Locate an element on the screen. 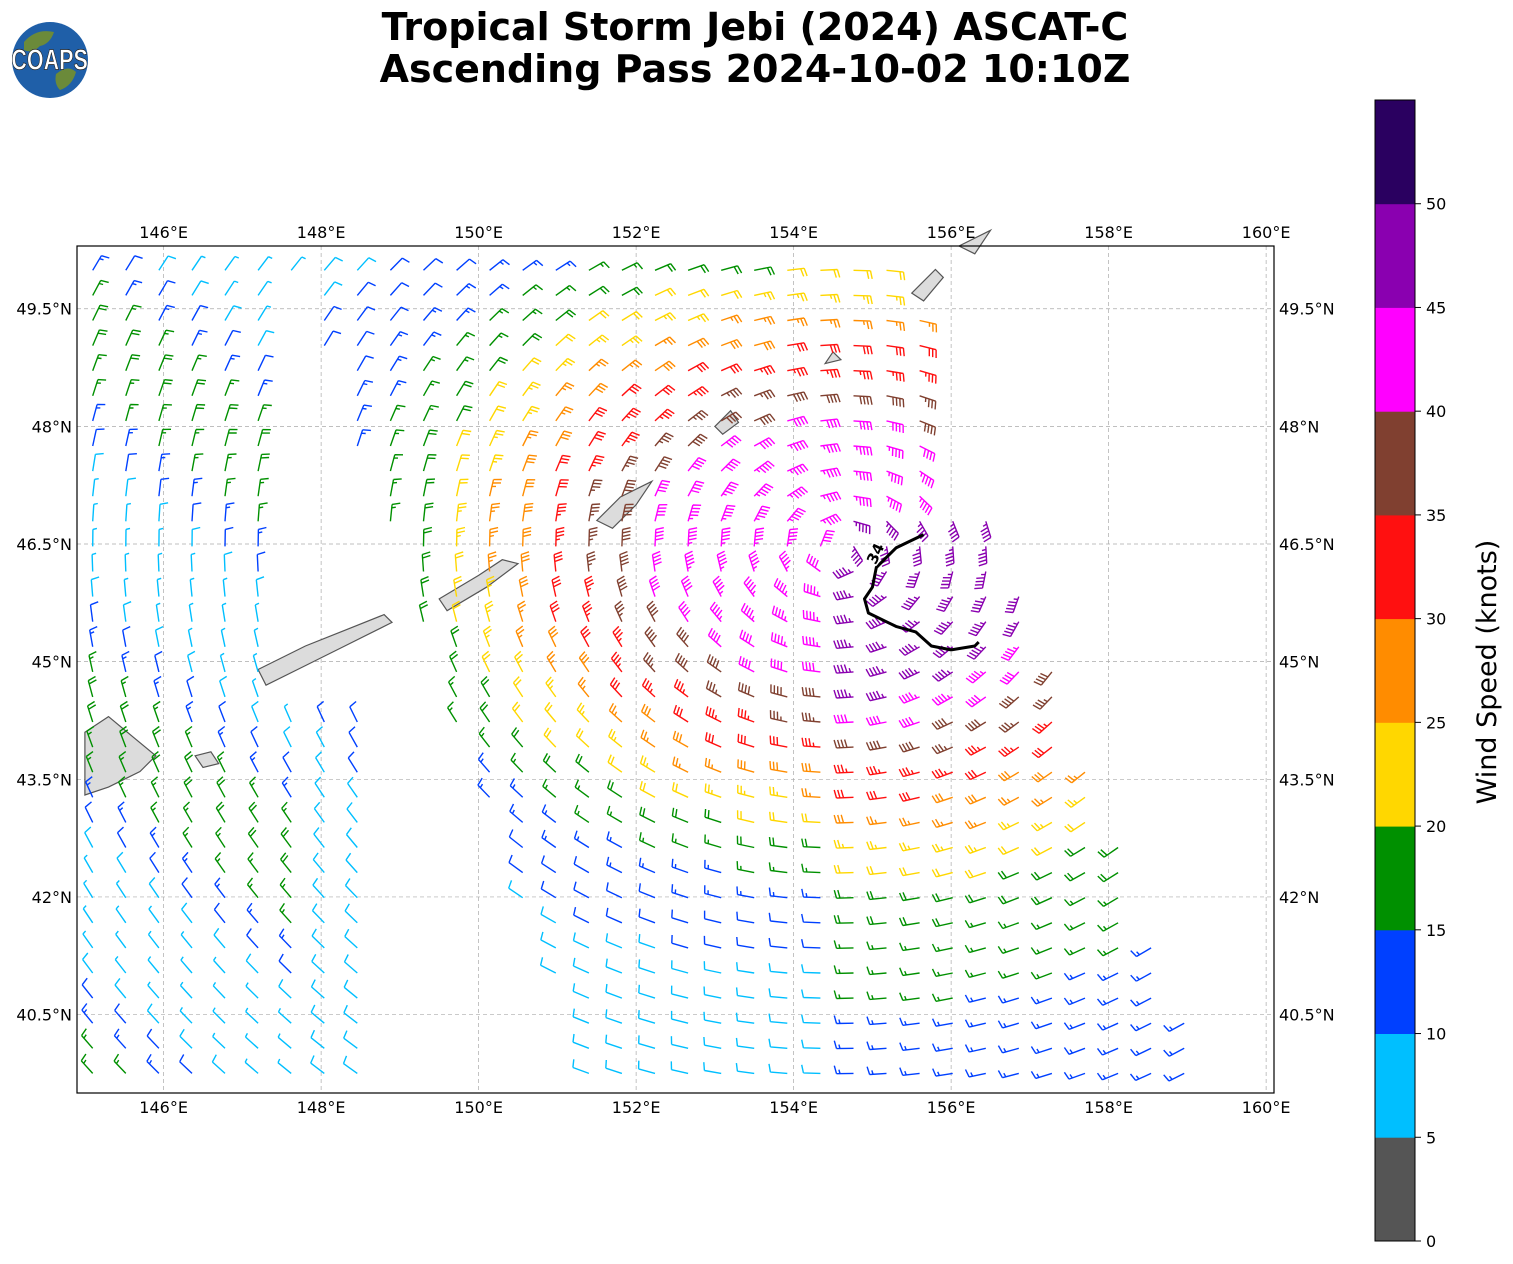 This screenshot has height=1264, width=1513. lon-tick-label-bottom: 148°E is located at coordinates (321, 1107).